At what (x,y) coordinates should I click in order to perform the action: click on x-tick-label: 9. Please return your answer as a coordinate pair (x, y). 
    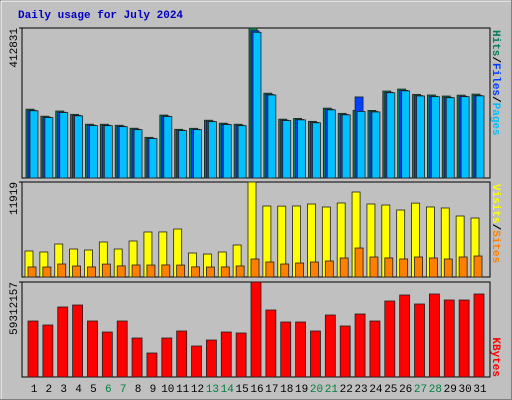
    Looking at the image, I should click on (153, 390).